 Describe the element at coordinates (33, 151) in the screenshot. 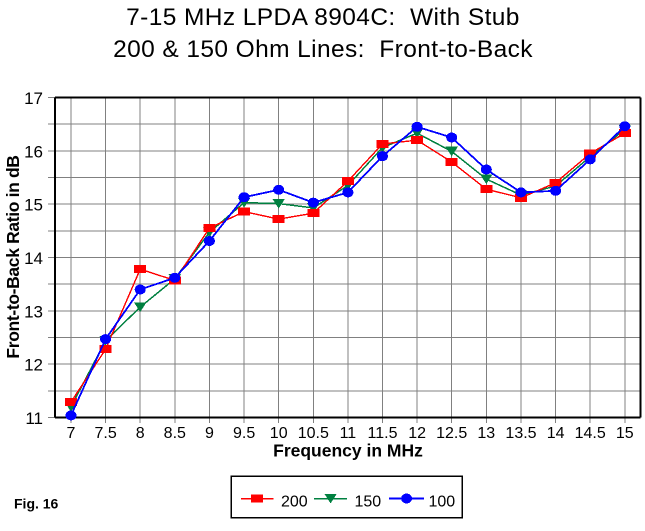

I see `svg-text: 16` at that location.